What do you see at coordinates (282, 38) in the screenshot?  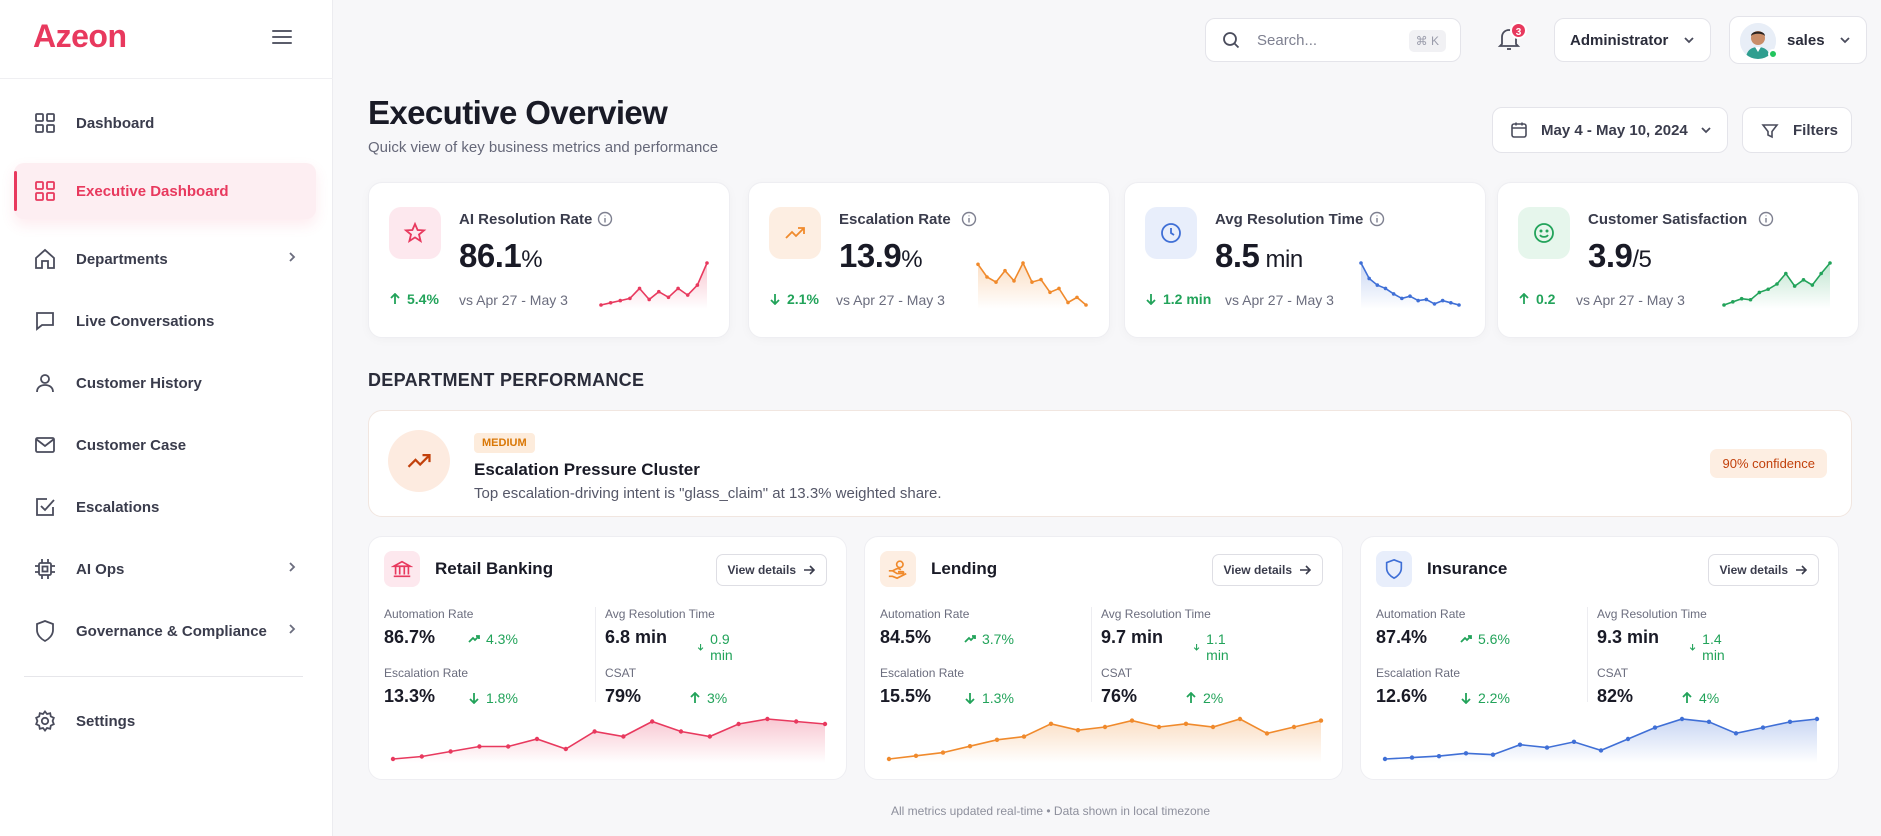 I see `menu-toggle-icon` at bounding box center [282, 38].